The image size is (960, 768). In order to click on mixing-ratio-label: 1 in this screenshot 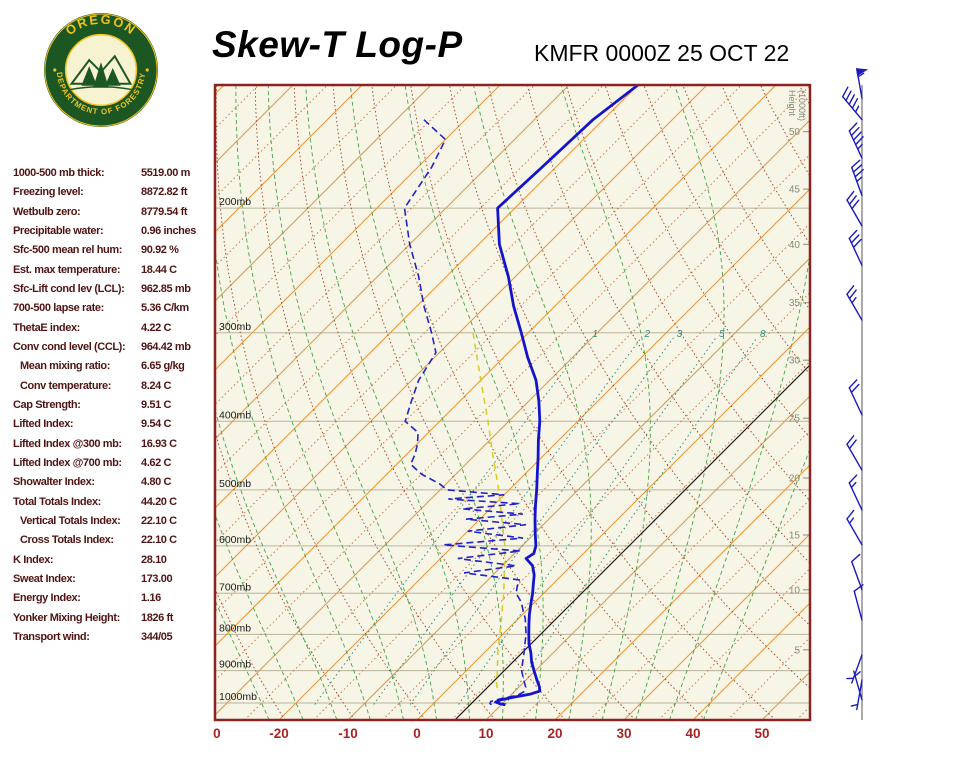, I will do `click(595, 334)`.